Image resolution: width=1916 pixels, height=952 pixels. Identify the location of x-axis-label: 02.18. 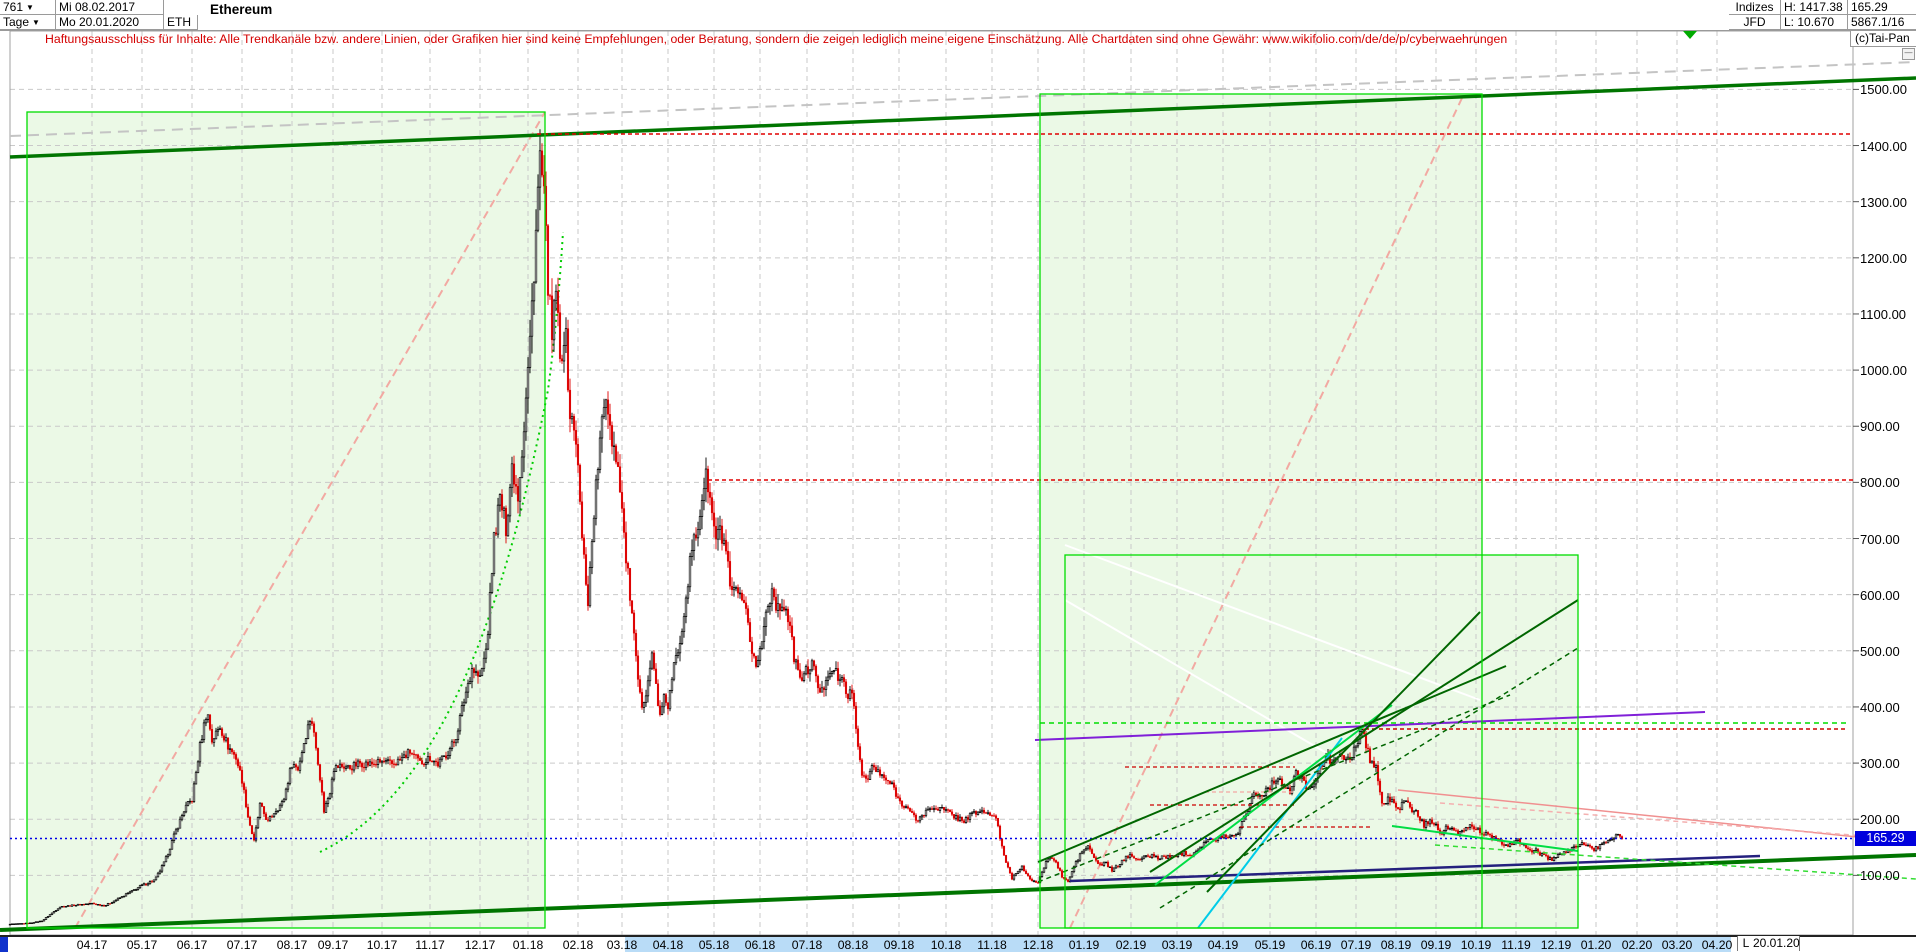
(578, 945).